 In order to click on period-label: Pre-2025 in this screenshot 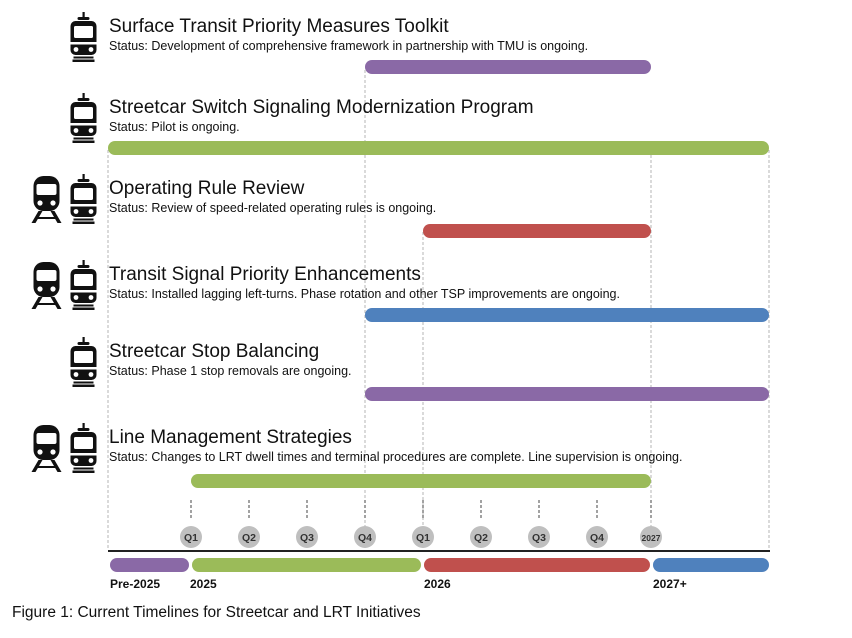, I will do `click(135, 584)`.